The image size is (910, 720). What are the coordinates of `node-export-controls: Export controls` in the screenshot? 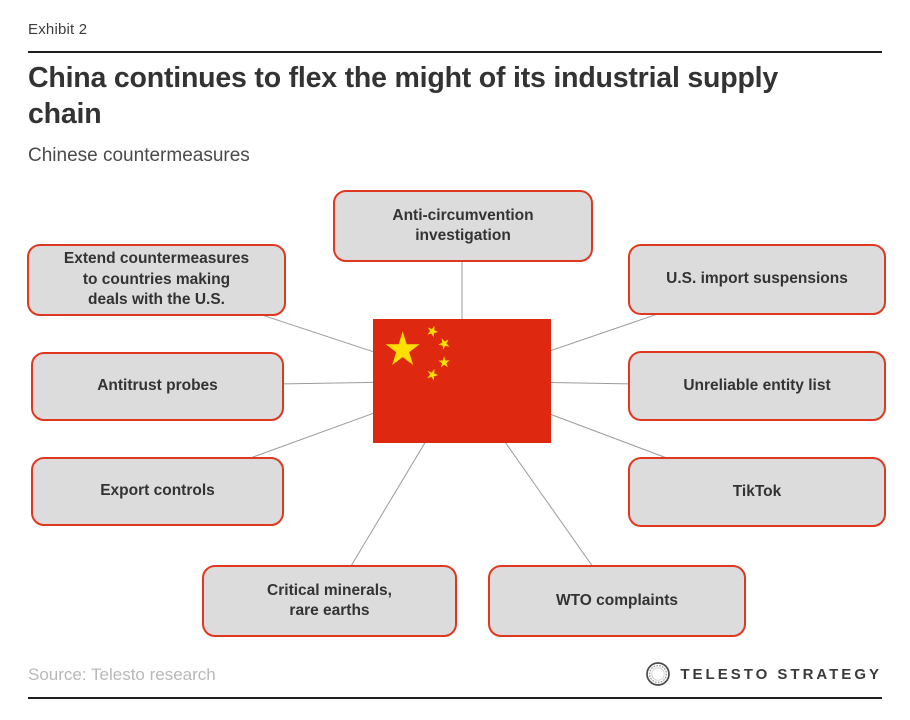 It's located at (157, 491).